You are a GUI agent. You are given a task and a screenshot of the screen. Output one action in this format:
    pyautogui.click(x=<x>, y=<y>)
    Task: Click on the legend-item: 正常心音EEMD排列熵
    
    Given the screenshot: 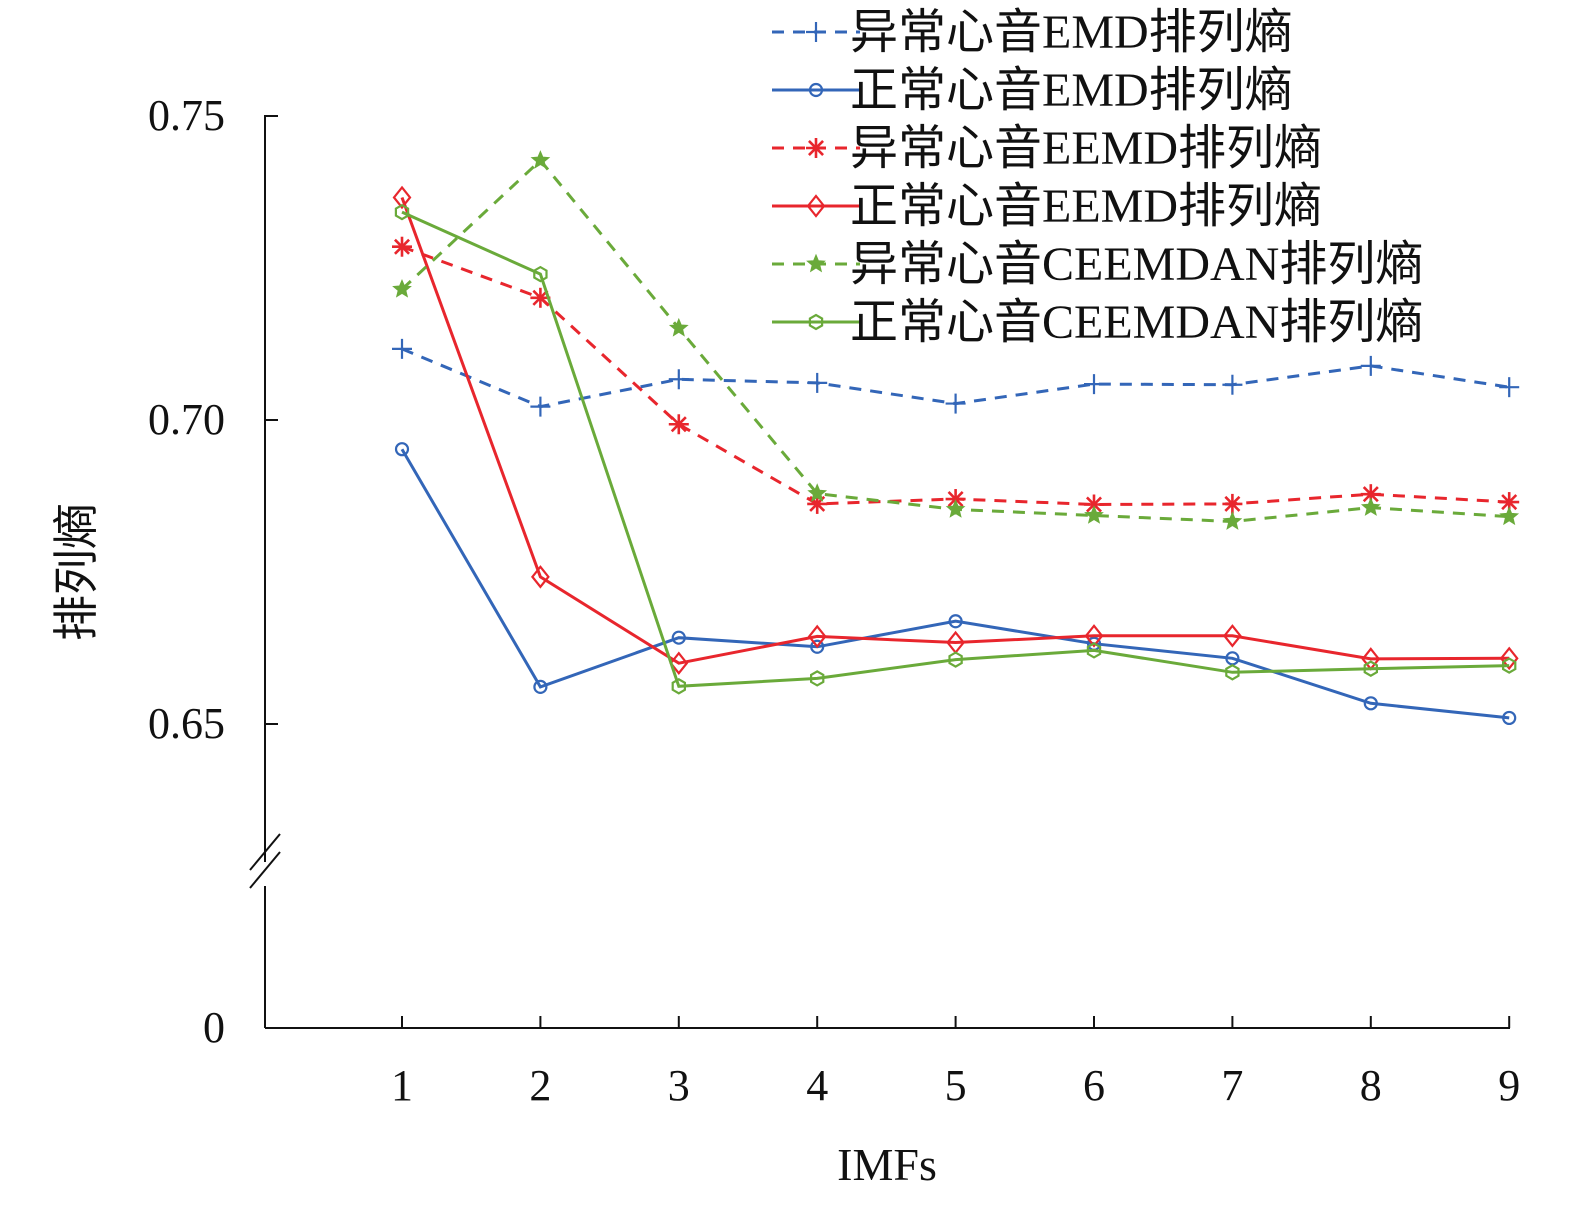 What is the action you would take?
    pyautogui.click(x=1047, y=206)
    